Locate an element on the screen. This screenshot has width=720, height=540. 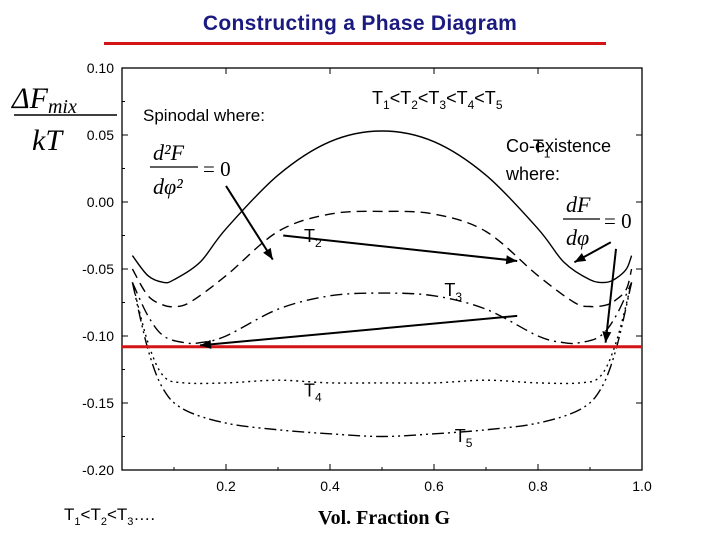
x-tick-label: 0.4 is located at coordinates (330, 486).